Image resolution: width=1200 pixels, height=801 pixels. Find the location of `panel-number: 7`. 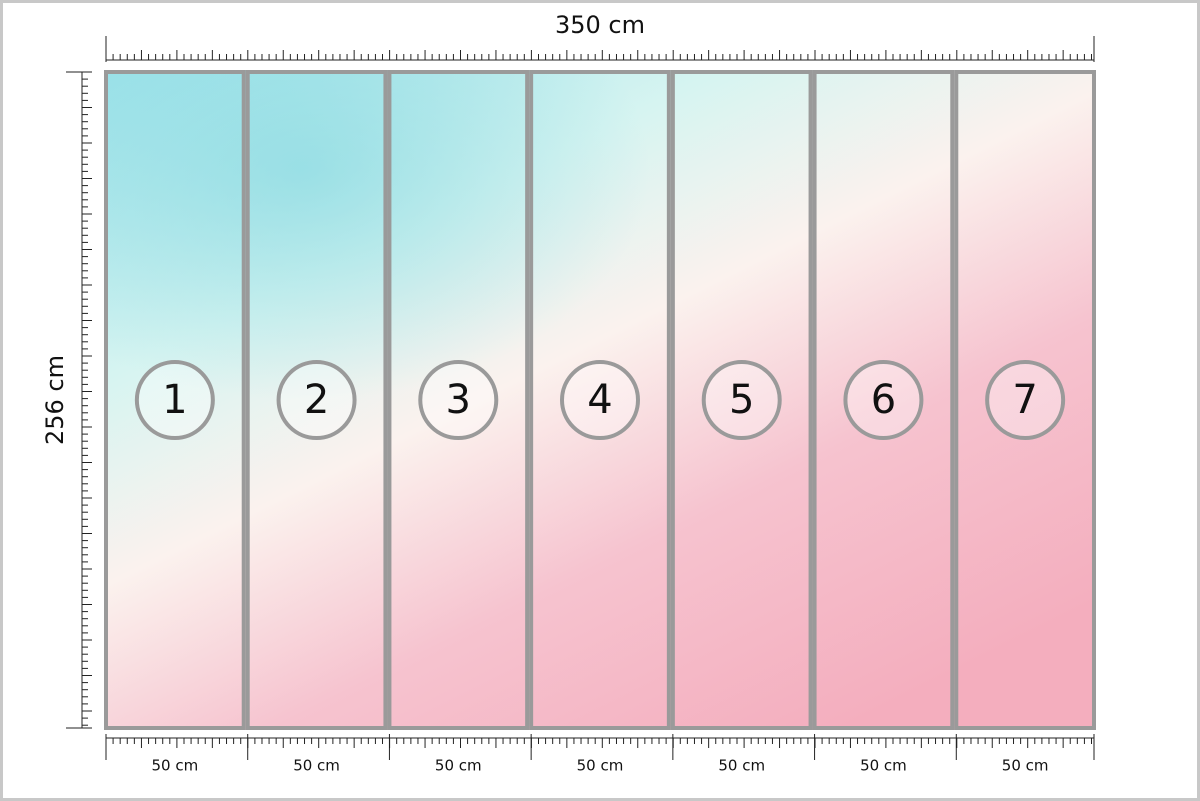

panel-number: 7 is located at coordinates (1024, 400).